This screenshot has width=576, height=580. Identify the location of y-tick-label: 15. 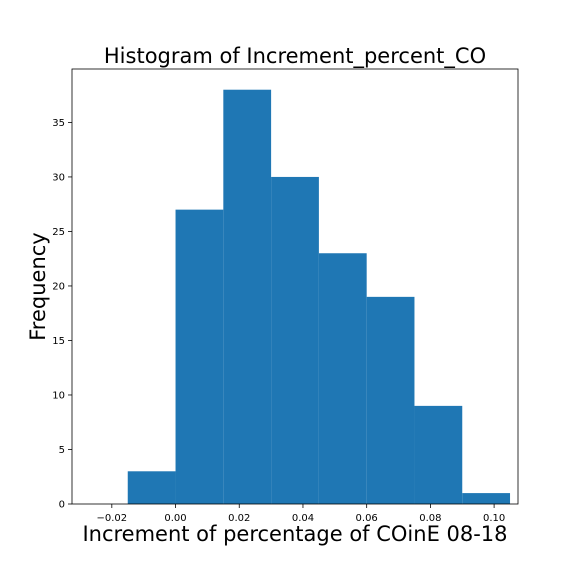
(58, 341).